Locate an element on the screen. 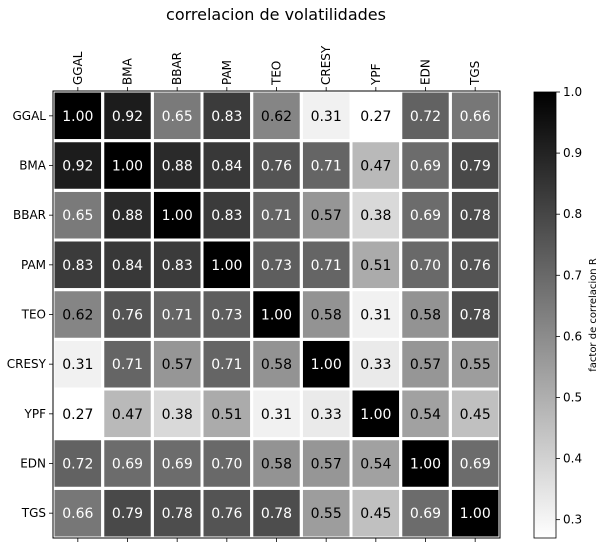 This screenshot has height=549, width=602. cell-value-PAM-BMA: 0.84 is located at coordinates (127, 266).